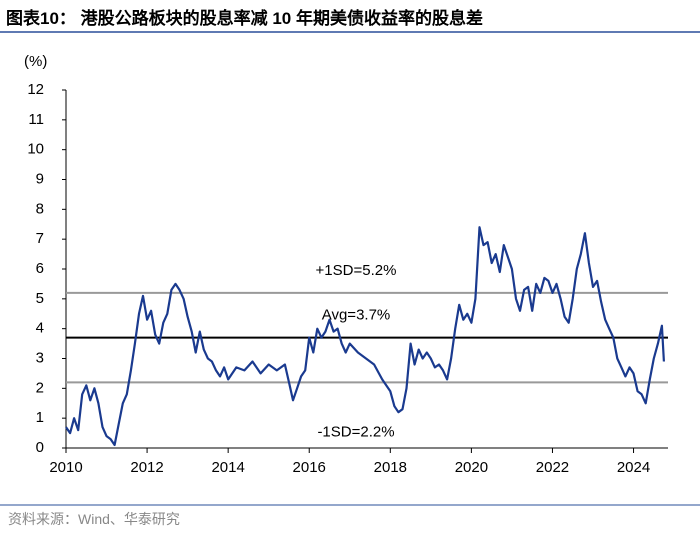 The width and height of the screenshot is (700, 535). I want to click on y-tick-label: 10, so click(35, 149).